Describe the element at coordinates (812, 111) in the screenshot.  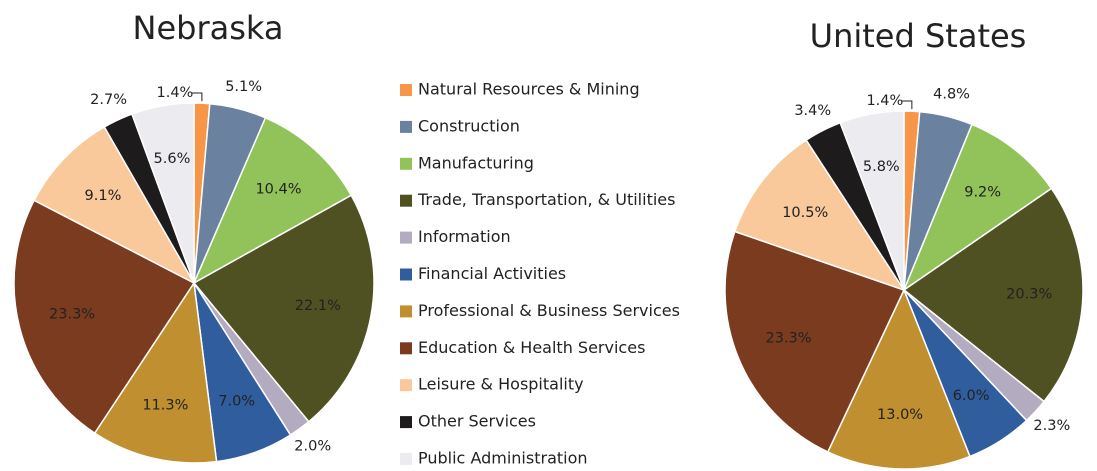
I see `data-label: 3.4%` at that location.